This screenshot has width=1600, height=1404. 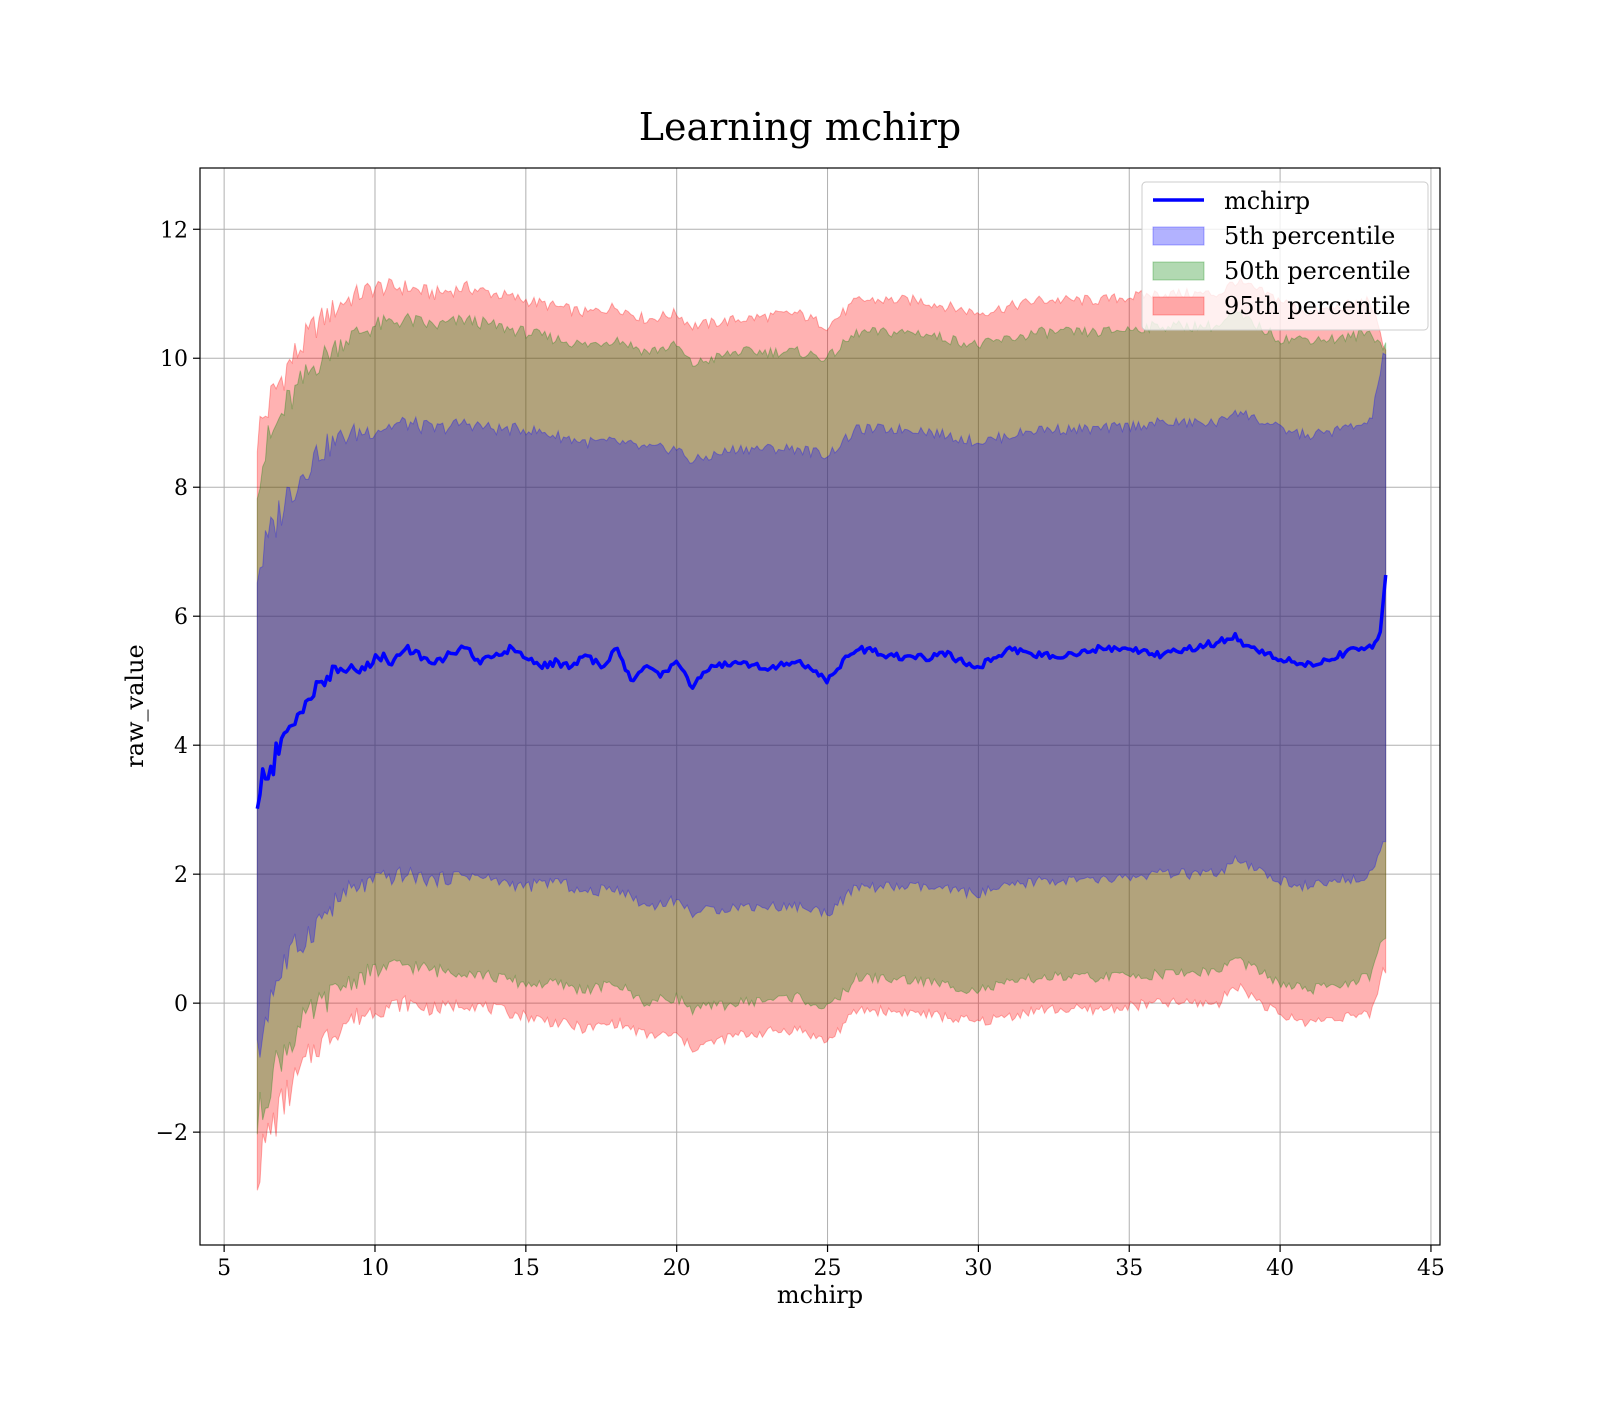 What do you see at coordinates (181, 617) in the screenshot?
I see `y-tick-label: 6` at bounding box center [181, 617].